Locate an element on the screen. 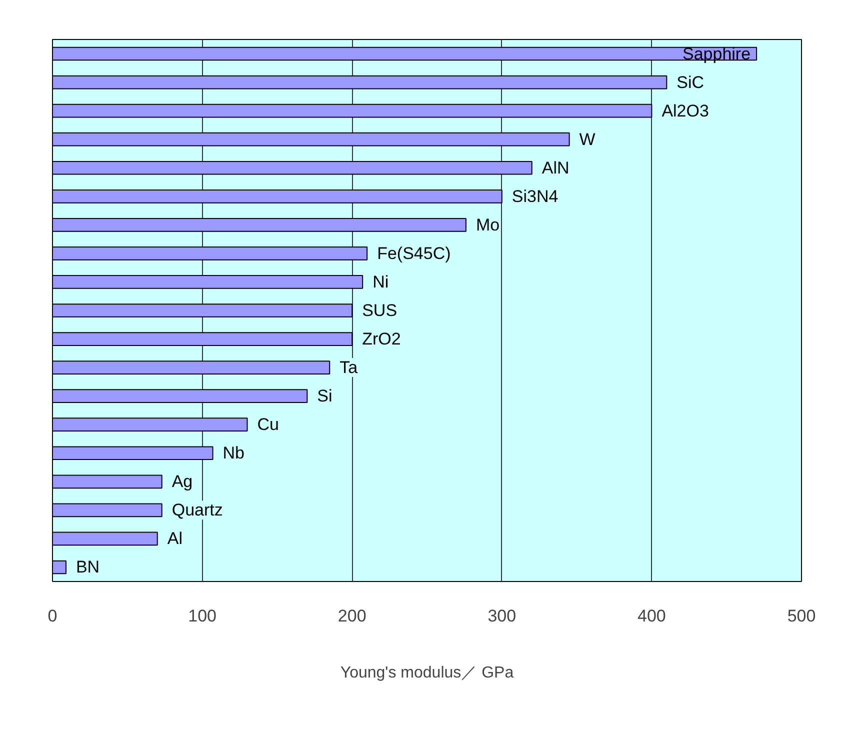  y-tick-label: AlN is located at coordinates (556, 168).